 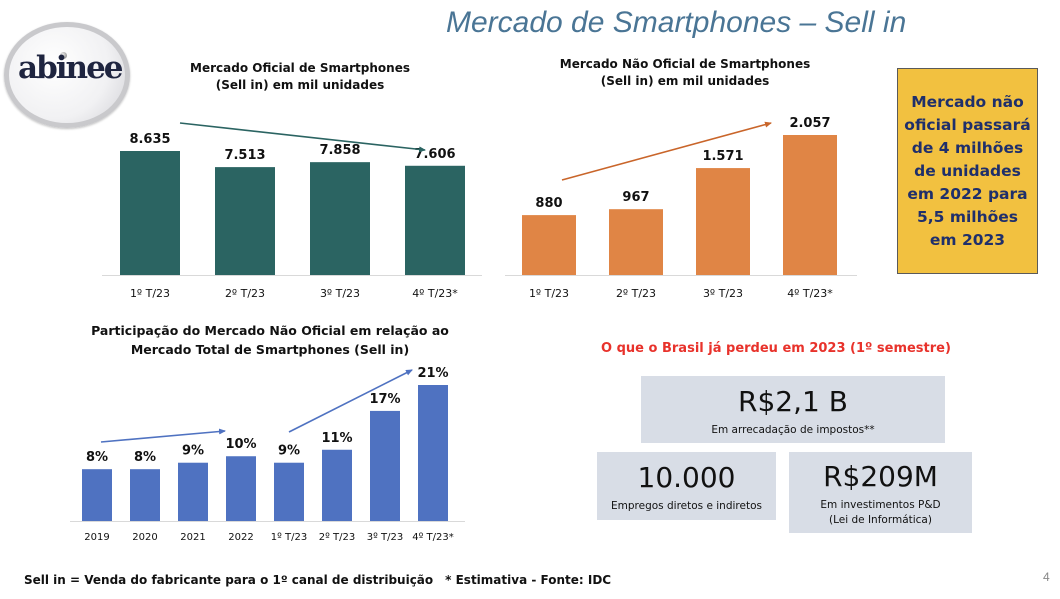 I want to click on category-label-unofficial-4: 4º T/23*, so click(x=810, y=293).